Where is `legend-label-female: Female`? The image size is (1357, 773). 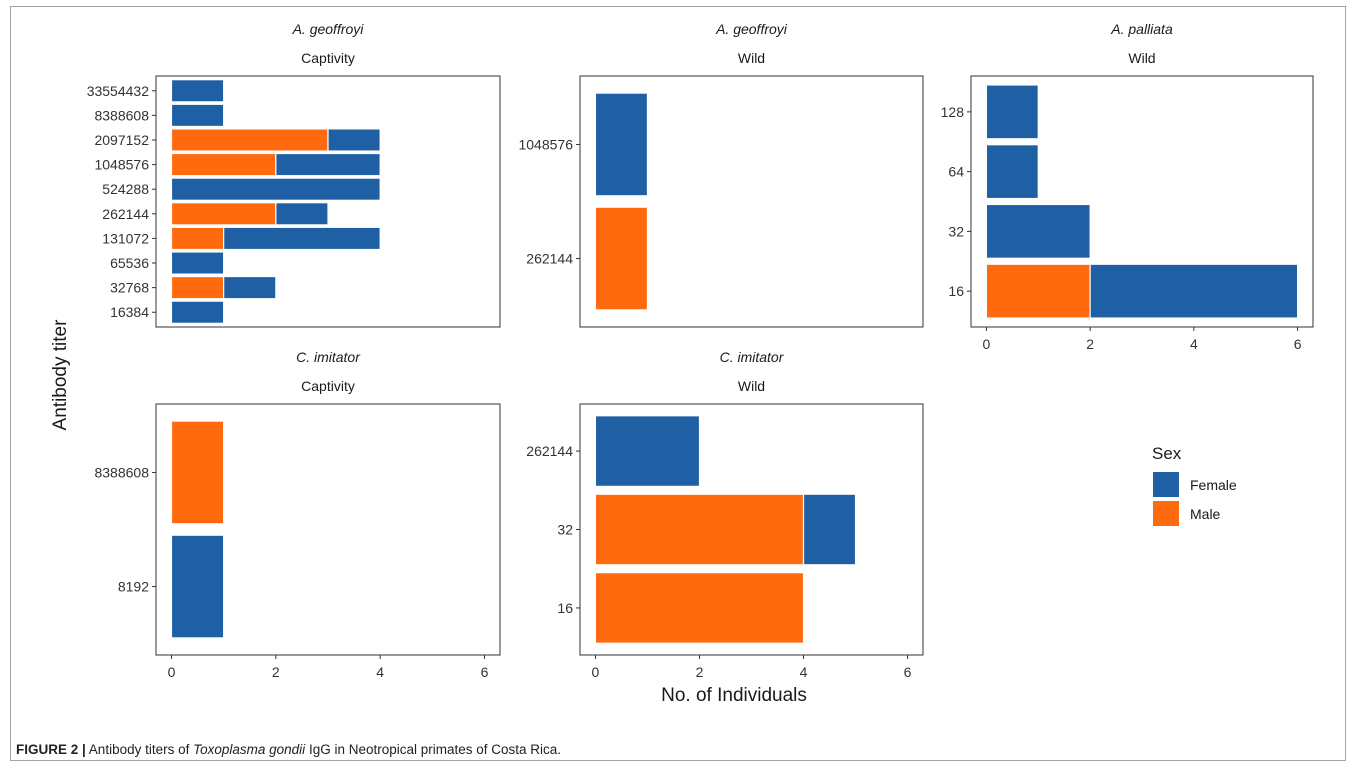 legend-label-female: Female is located at coordinates (1213, 485).